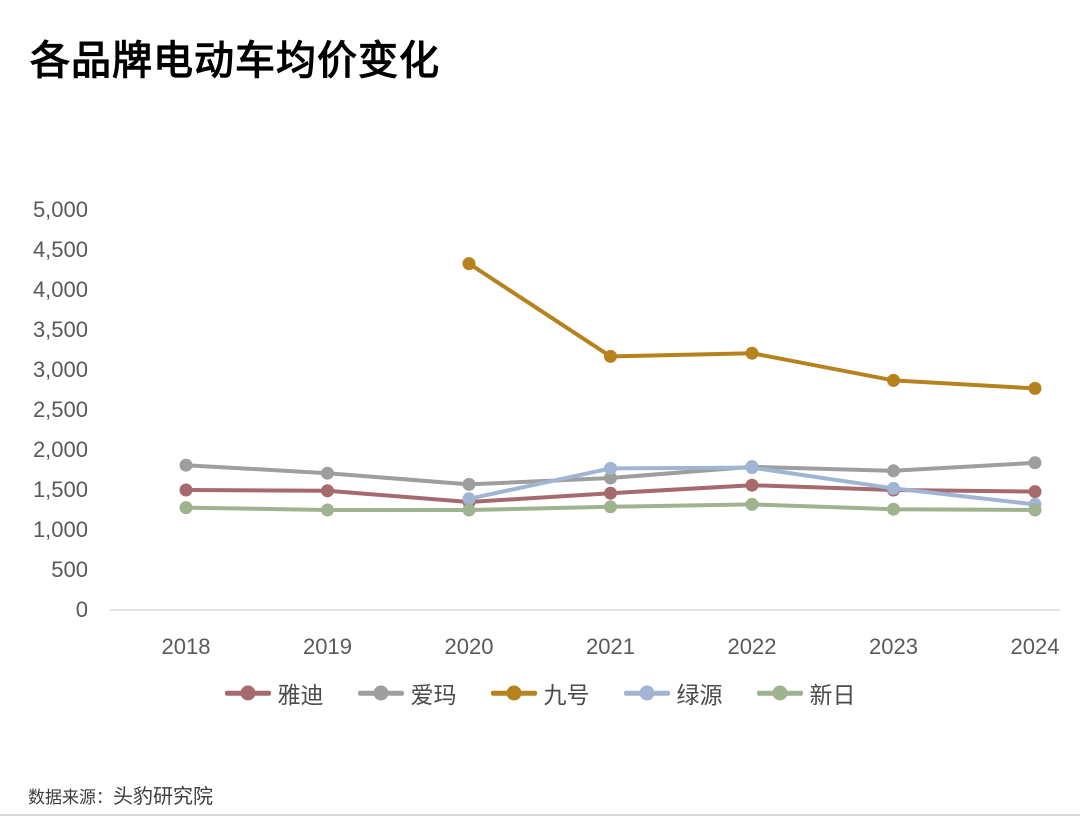 Image resolution: width=1080 pixels, height=817 pixels. Describe the element at coordinates (60, 489) in the screenshot. I see `y-tick-label: 1,500` at that location.